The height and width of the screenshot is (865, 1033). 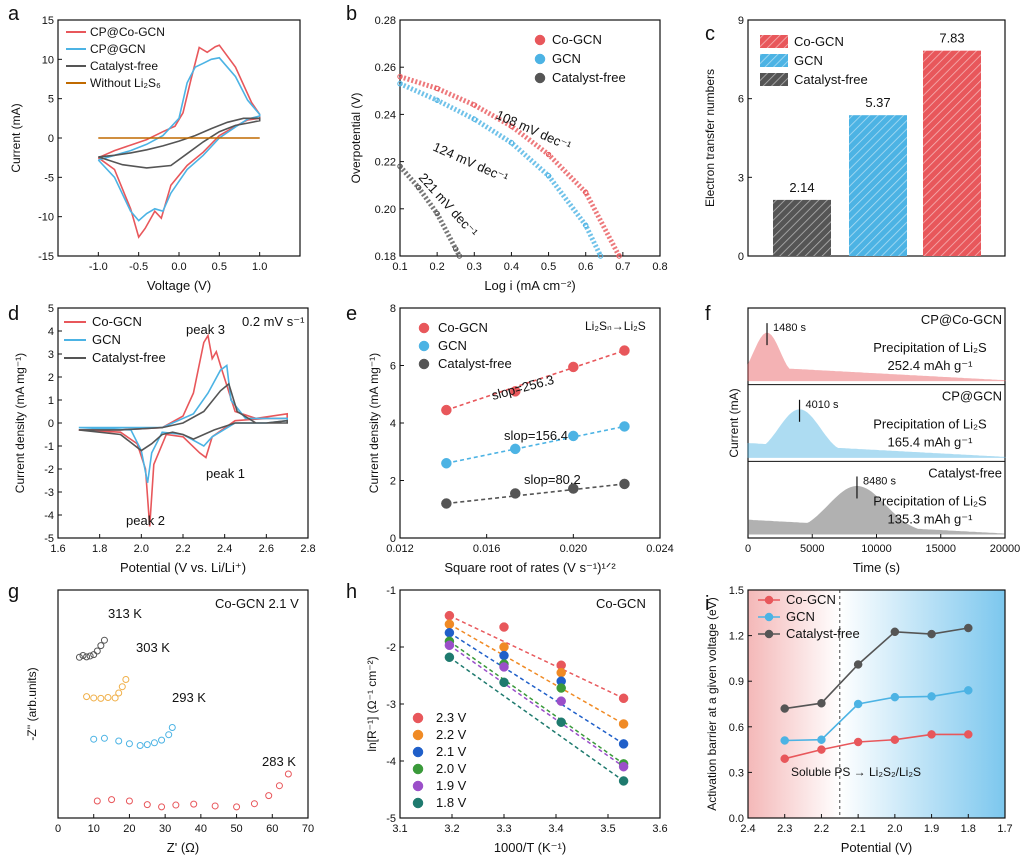 I want to click on subpanel-text1-f-1: Precipitation of Li₂S, so click(x=930, y=424).